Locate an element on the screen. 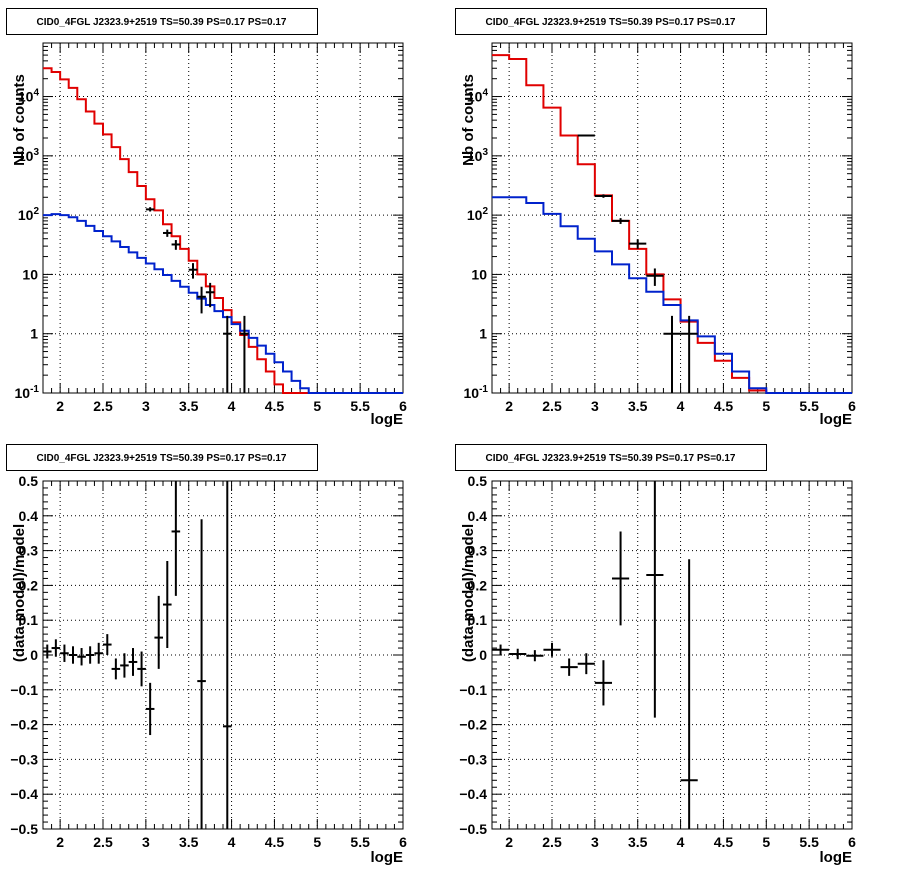 Image resolution: width=898 pixels, height=875 pixels. y-tick-label: 0.2 is located at coordinates (29, 585).